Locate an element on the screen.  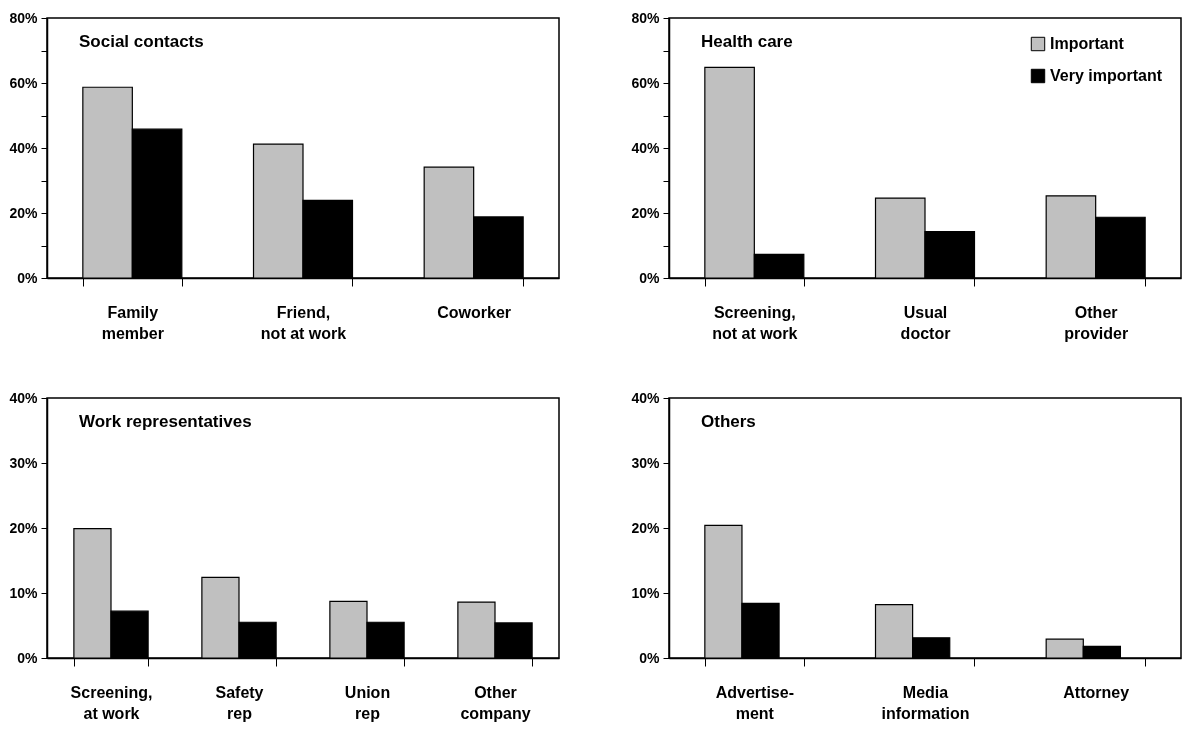
legend-label: Important is located at coordinates (1087, 43).